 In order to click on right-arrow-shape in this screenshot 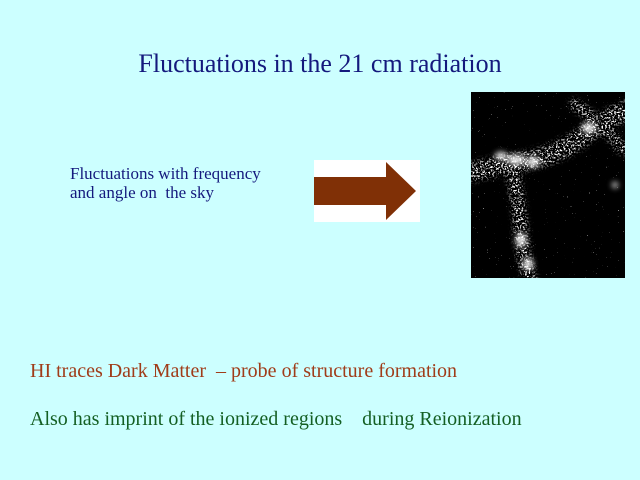, I will do `click(365, 191)`.